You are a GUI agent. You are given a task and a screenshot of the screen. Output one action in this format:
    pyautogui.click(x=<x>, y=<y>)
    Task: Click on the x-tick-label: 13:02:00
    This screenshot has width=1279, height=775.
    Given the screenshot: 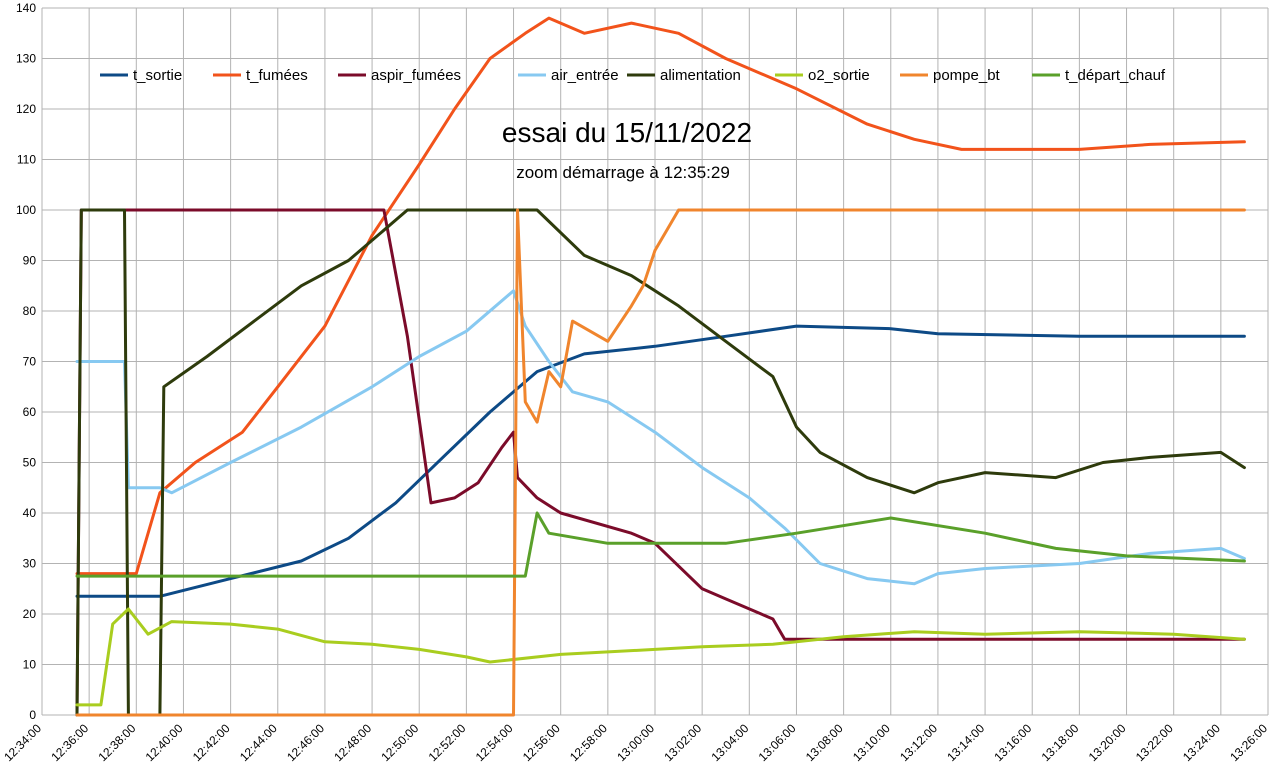 What is the action you would take?
    pyautogui.click(x=682, y=742)
    